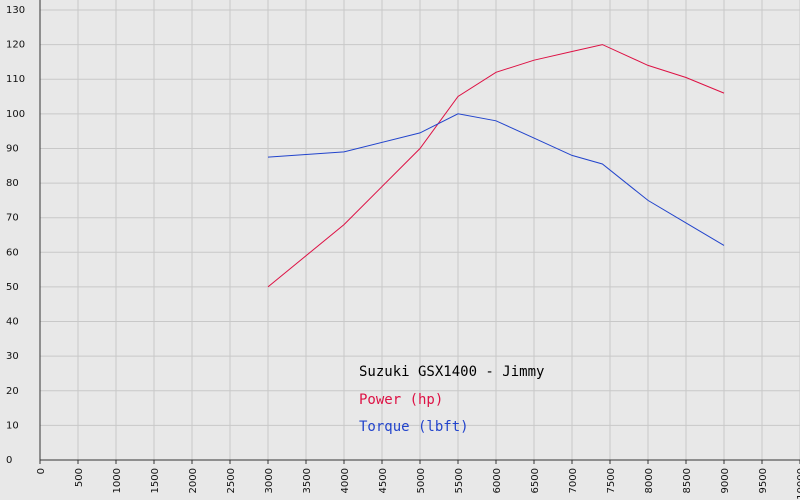 The image size is (800, 500). I want to click on y-tick-label: 100, so click(15, 114).